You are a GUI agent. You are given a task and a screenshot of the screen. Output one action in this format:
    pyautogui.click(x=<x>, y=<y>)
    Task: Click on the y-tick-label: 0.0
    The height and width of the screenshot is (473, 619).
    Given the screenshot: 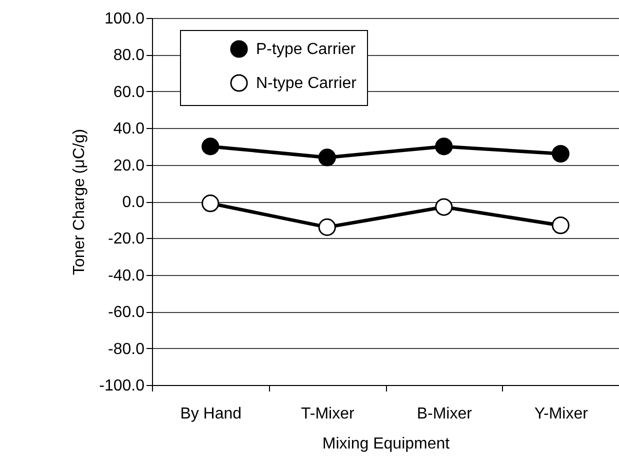 What is the action you would take?
    pyautogui.click(x=133, y=202)
    